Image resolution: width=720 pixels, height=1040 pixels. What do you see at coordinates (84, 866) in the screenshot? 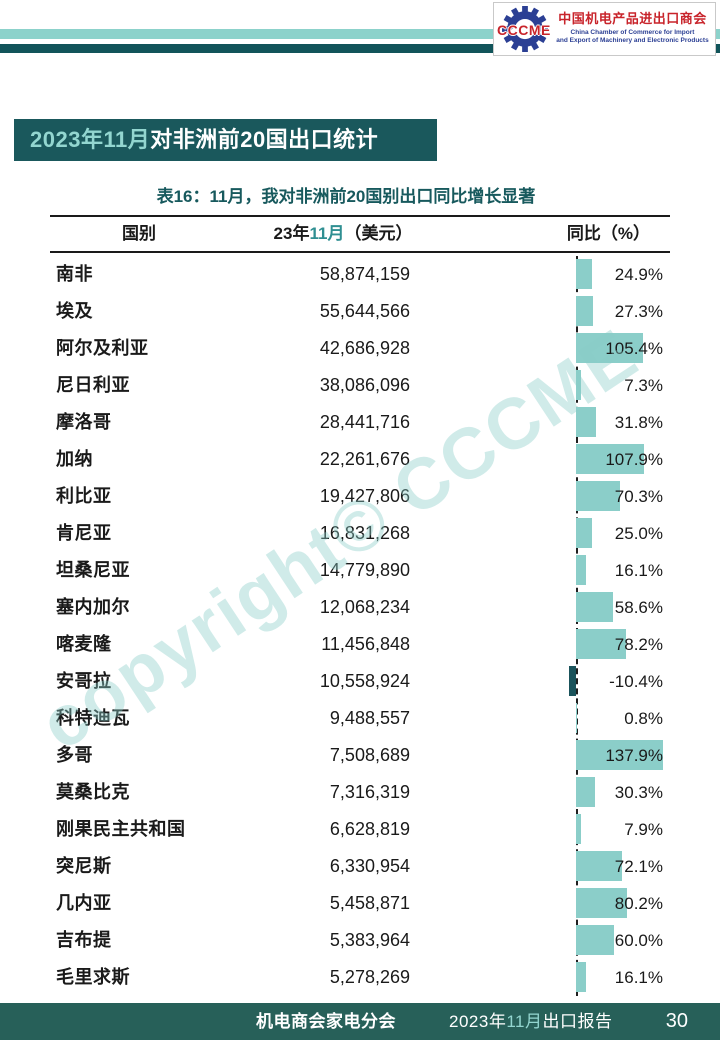
I see `country-cell: 突尼斯` at bounding box center [84, 866].